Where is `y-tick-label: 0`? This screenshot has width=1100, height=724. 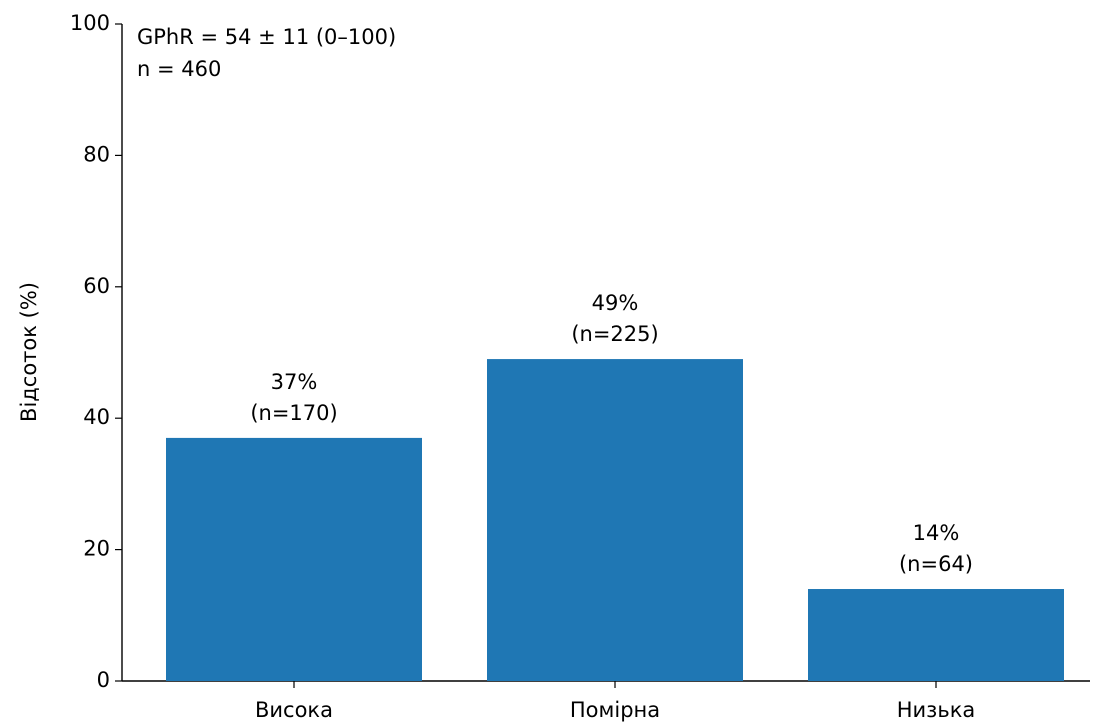 y-tick-label: 0 is located at coordinates (103, 680).